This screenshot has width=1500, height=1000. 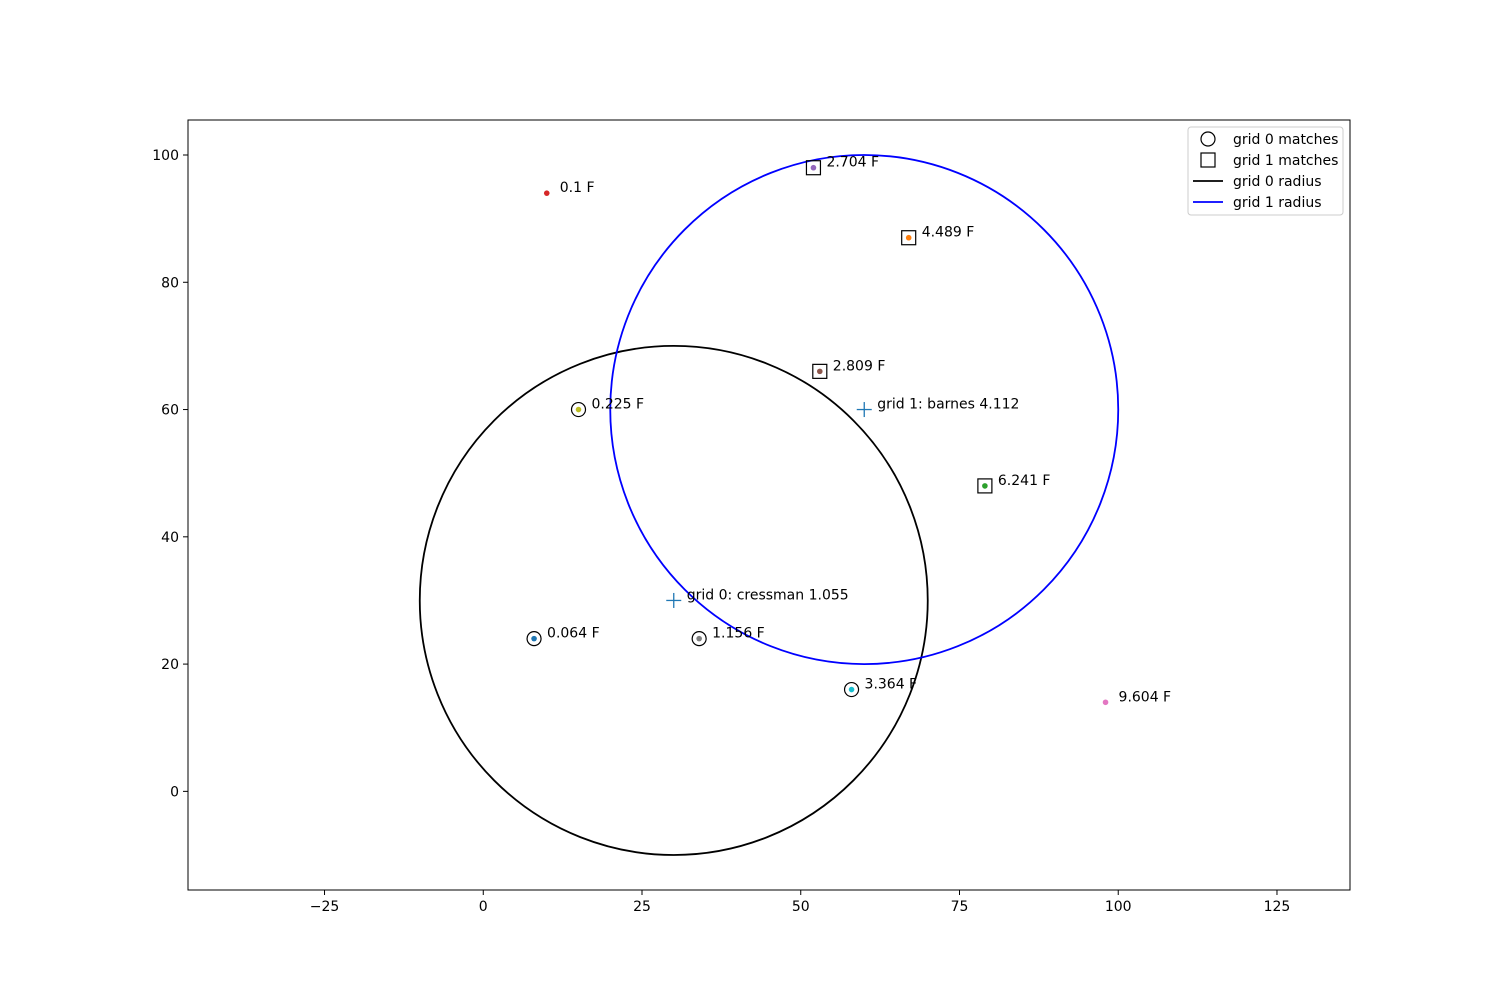 I want to click on data-point-label: 6.241 F, so click(x=1024, y=481).